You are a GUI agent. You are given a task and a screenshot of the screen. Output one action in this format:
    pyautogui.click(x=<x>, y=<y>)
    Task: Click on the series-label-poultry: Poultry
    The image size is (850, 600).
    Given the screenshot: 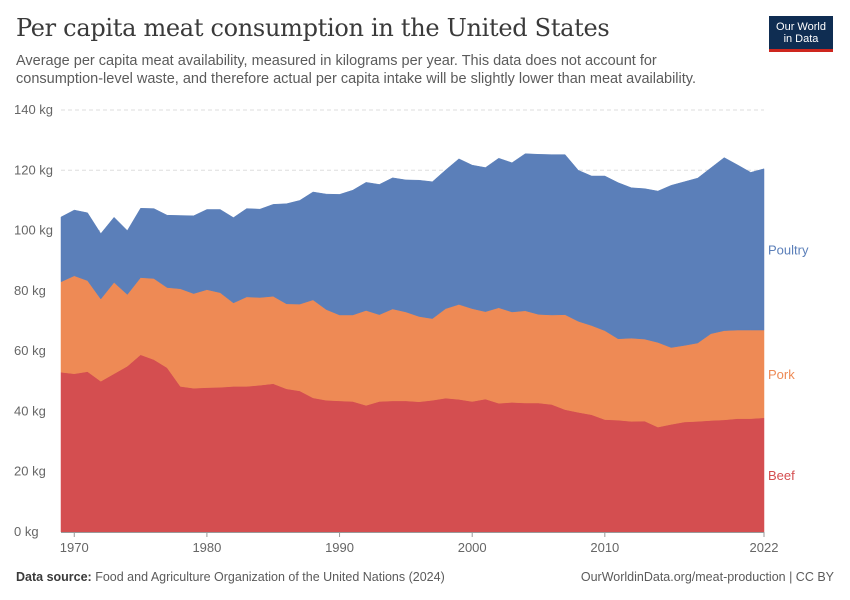 What is the action you would take?
    pyautogui.click(x=788, y=249)
    